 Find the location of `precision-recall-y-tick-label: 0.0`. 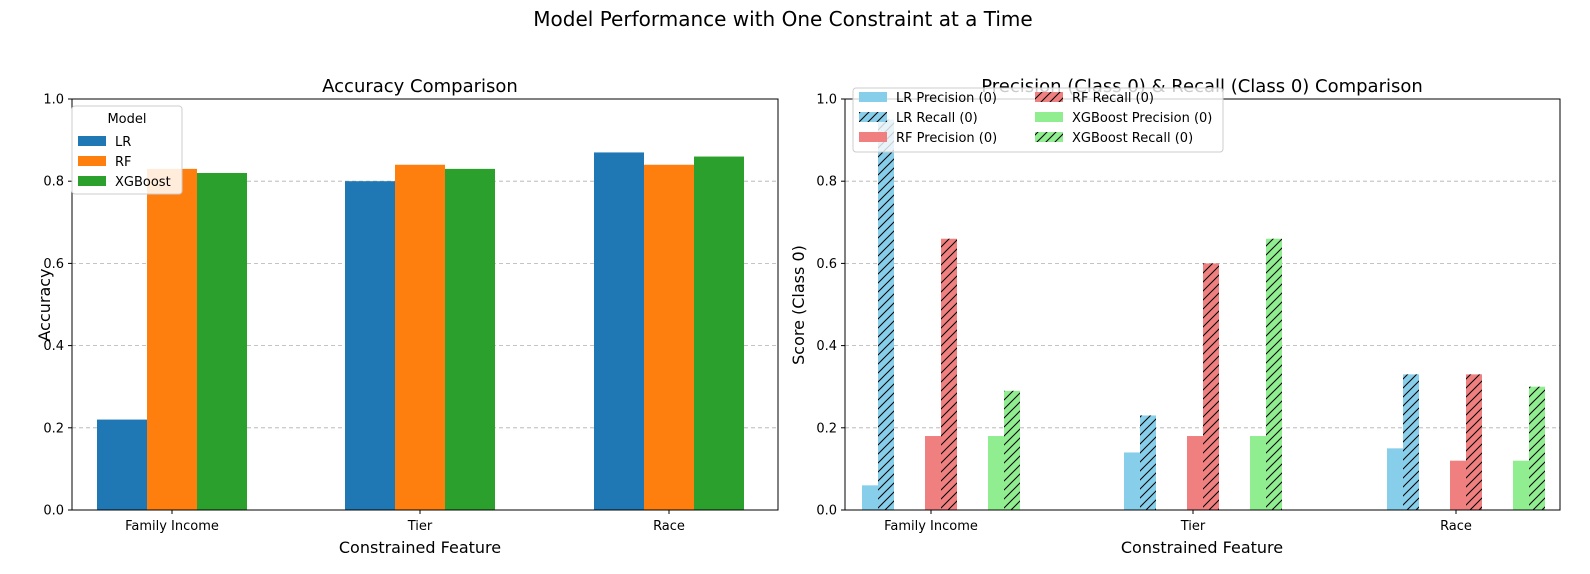

precision-recall-y-tick-label: 0.0 is located at coordinates (826, 511).